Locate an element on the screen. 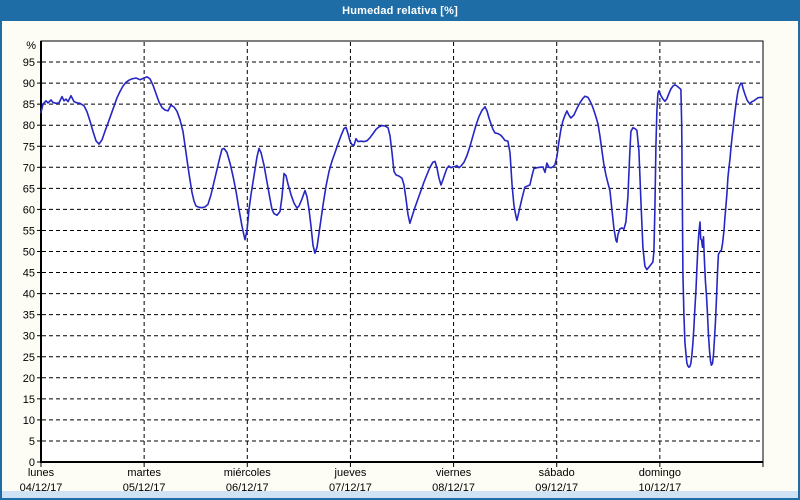  y-tick-label: 25 is located at coordinates (29, 358).